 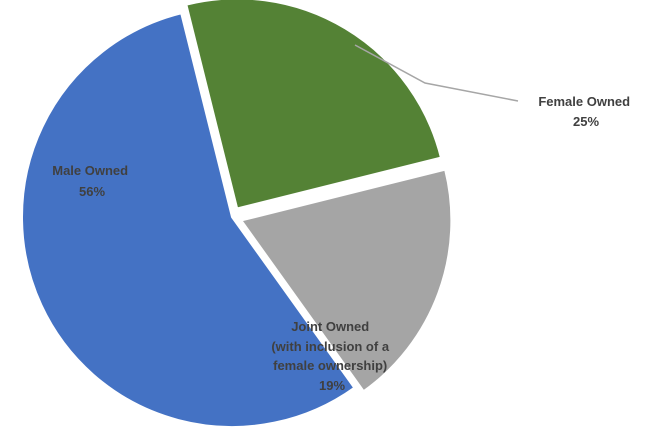 I want to click on male-owned-label: Male Owned 56%, so click(x=91, y=181).